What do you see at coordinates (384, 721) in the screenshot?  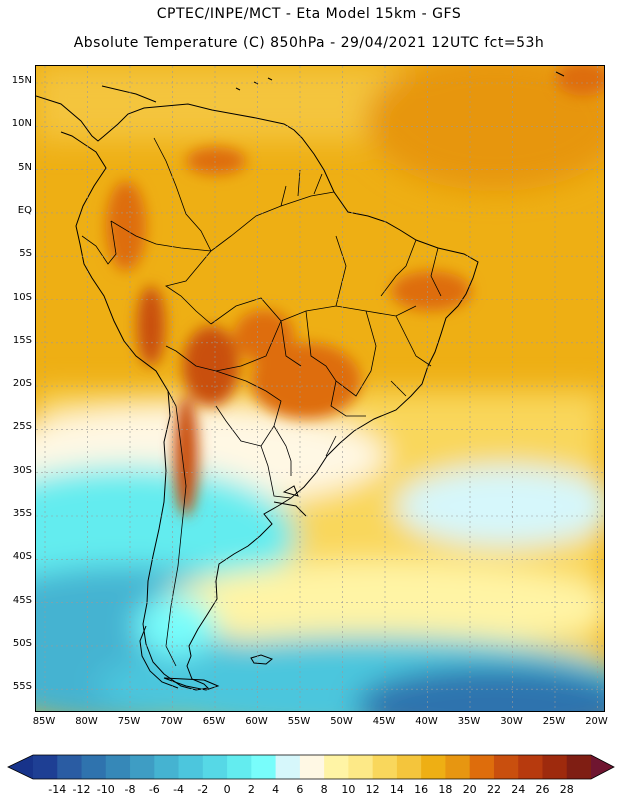 I see `lon-label: 45W` at bounding box center [384, 721].